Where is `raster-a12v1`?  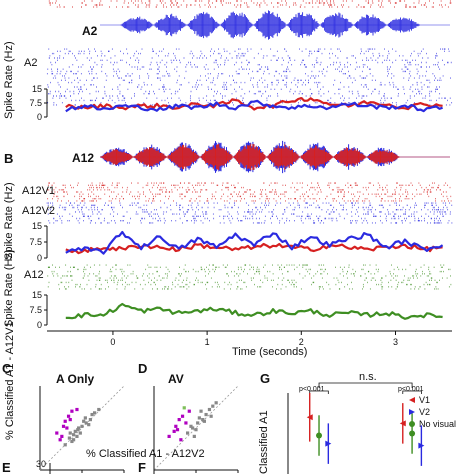 raster-a12v1 is located at coordinates (249, 192).